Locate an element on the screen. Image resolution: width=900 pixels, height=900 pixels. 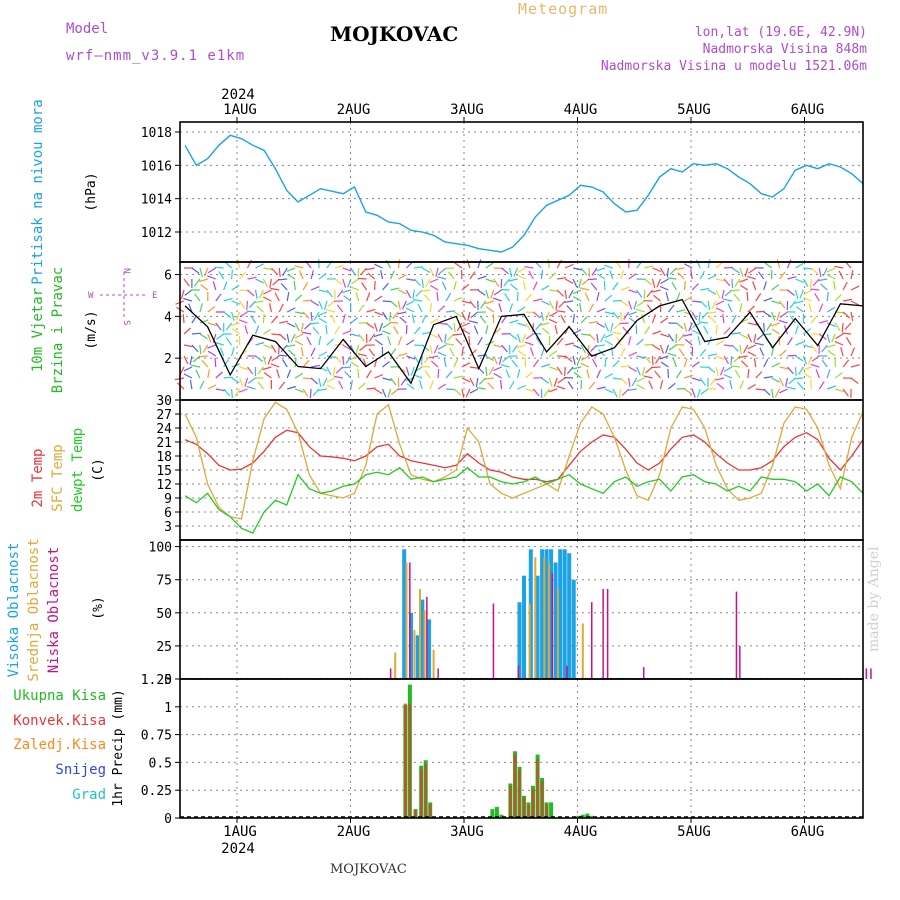
legend-hail: Grad is located at coordinates (89, 795).